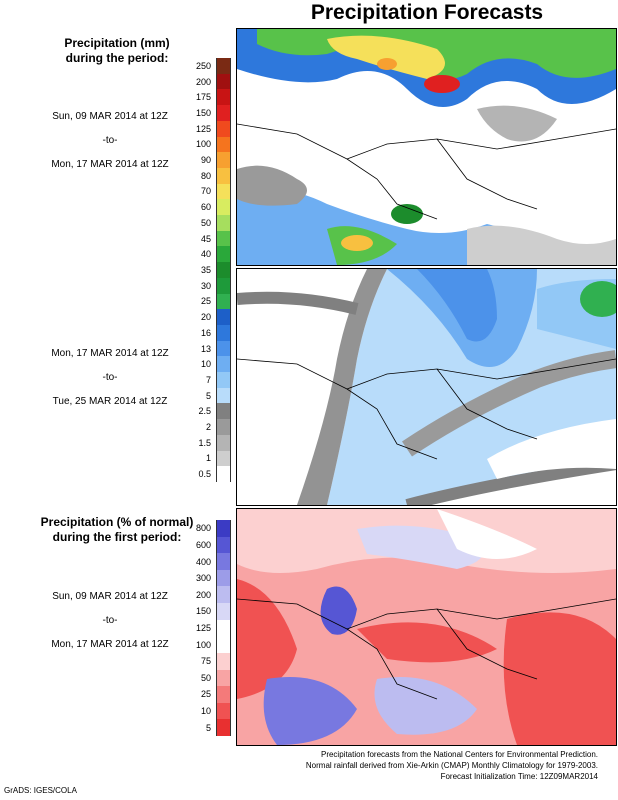 The width and height of the screenshot is (618, 800). I want to click on mm-colorbar-label: 2, so click(208, 427).